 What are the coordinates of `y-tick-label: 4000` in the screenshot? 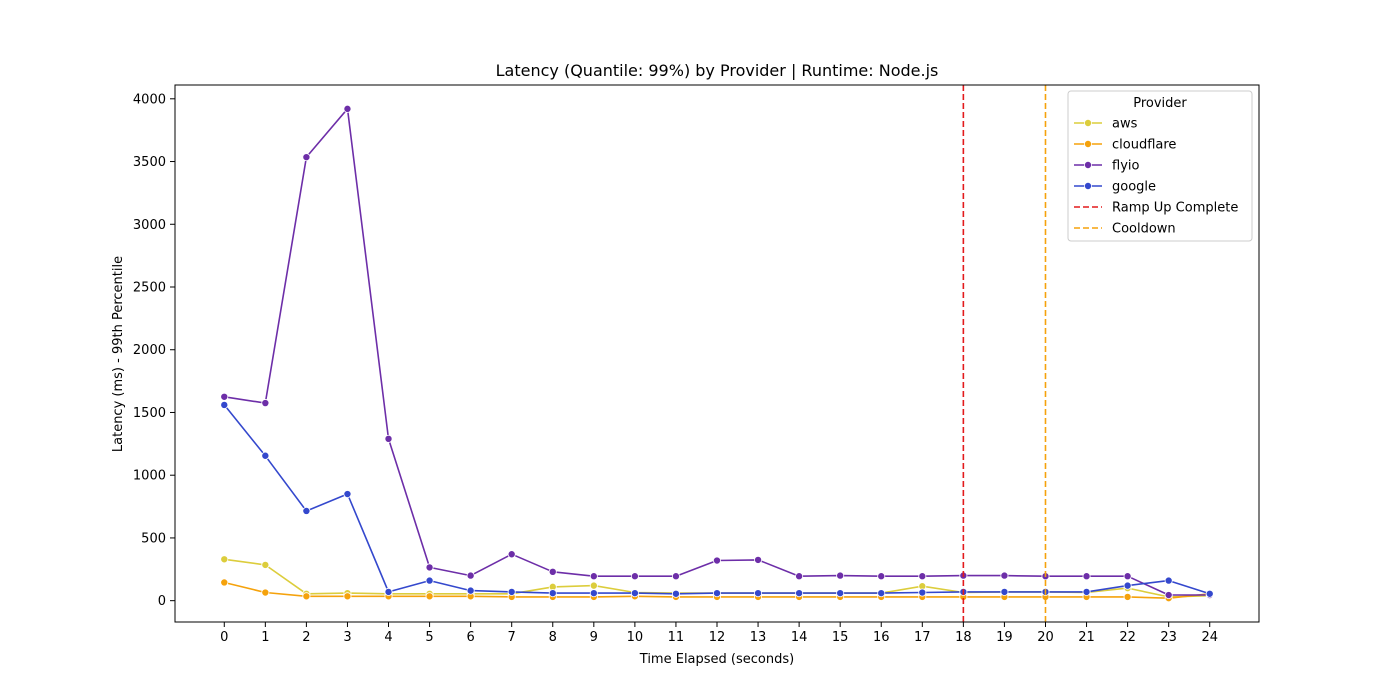 It's located at (149, 99).